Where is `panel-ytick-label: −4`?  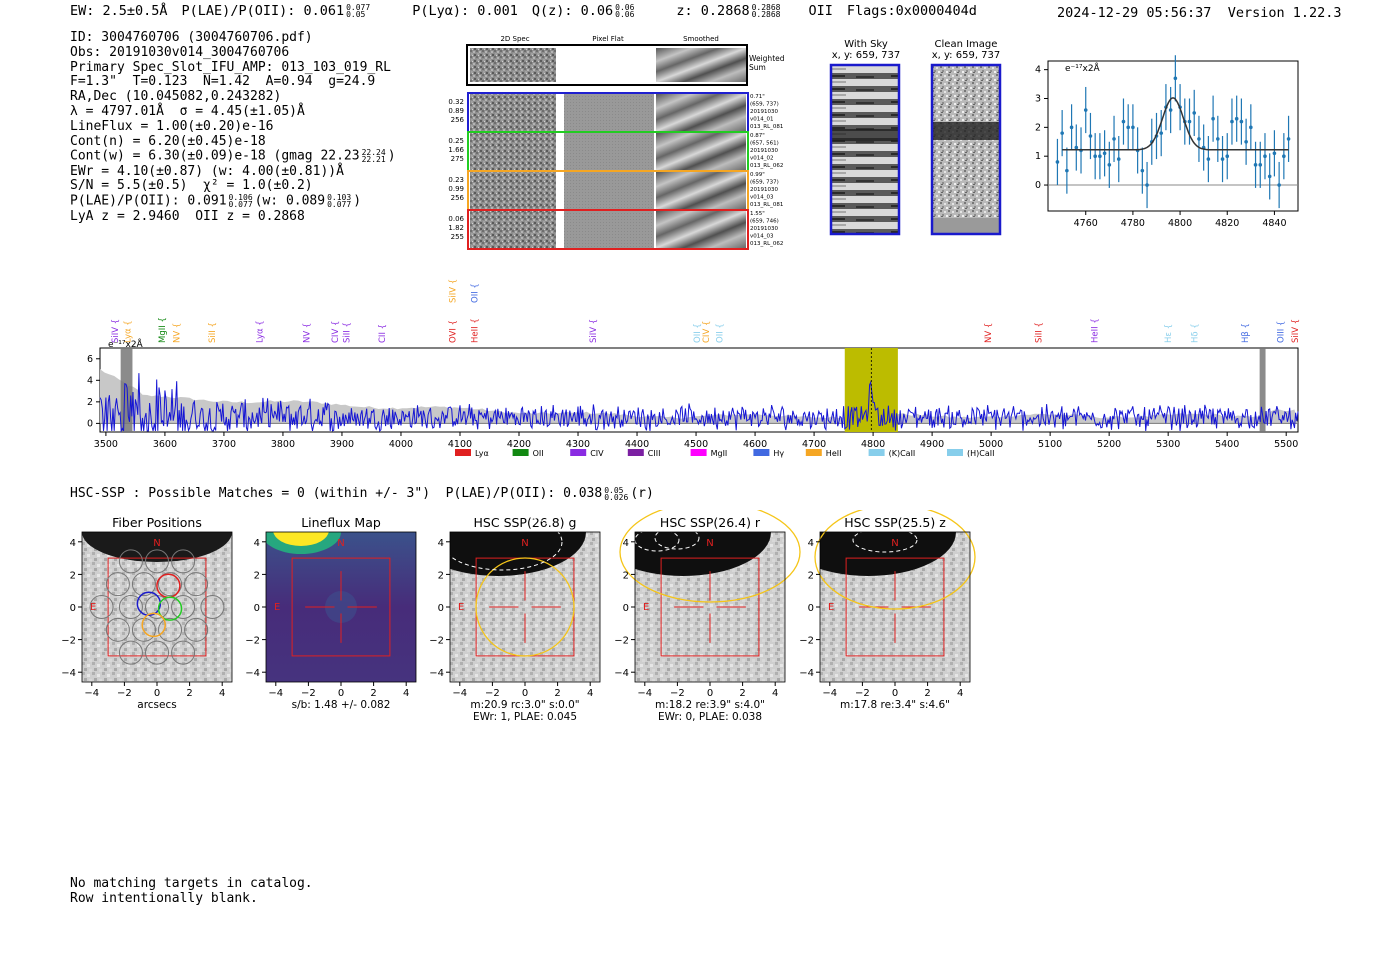 panel-ytick-label: −4 is located at coordinates (621, 673).